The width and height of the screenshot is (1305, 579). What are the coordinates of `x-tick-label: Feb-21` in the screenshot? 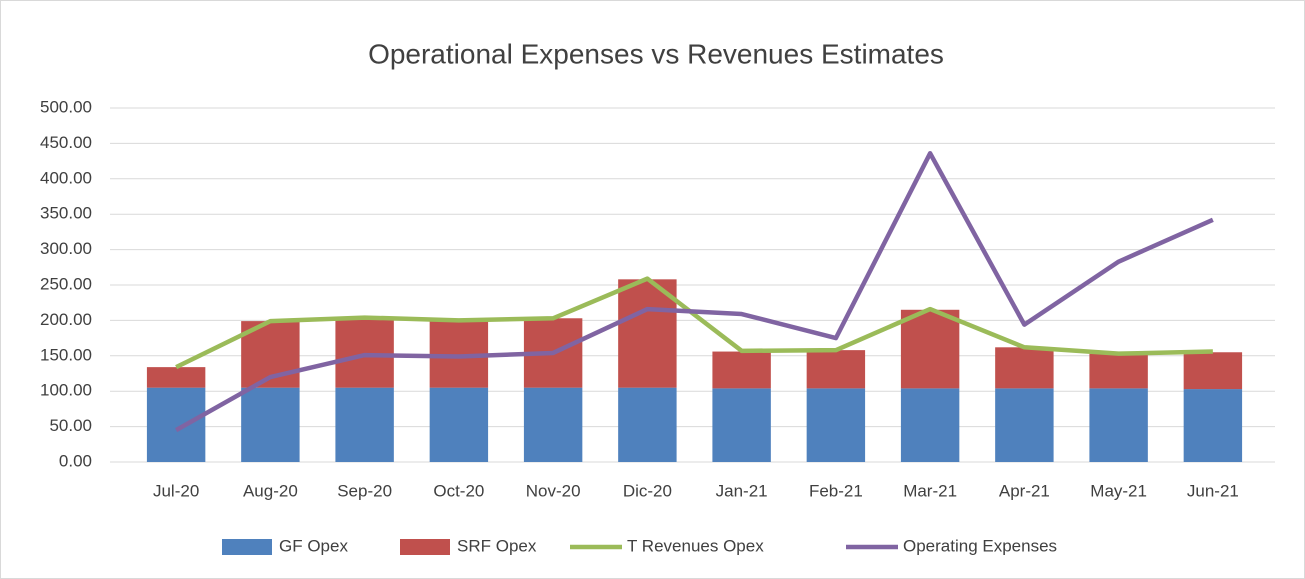 It's located at (836, 490).